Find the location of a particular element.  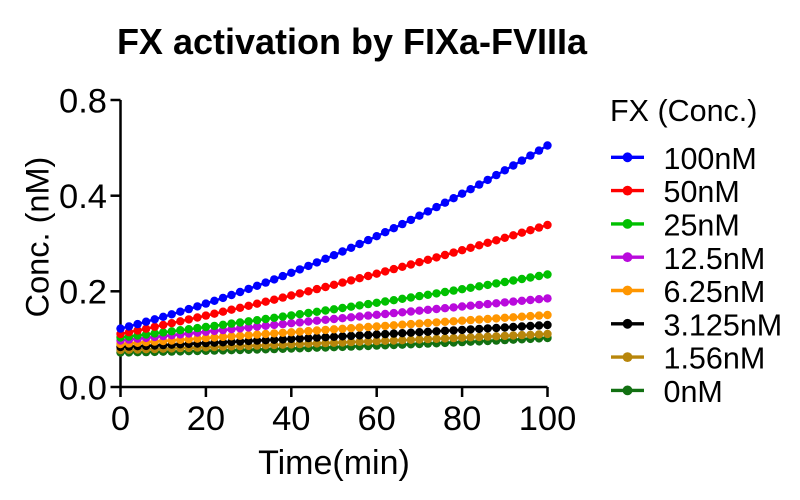

svg-text: Time(min) is located at coordinates (334, 463).